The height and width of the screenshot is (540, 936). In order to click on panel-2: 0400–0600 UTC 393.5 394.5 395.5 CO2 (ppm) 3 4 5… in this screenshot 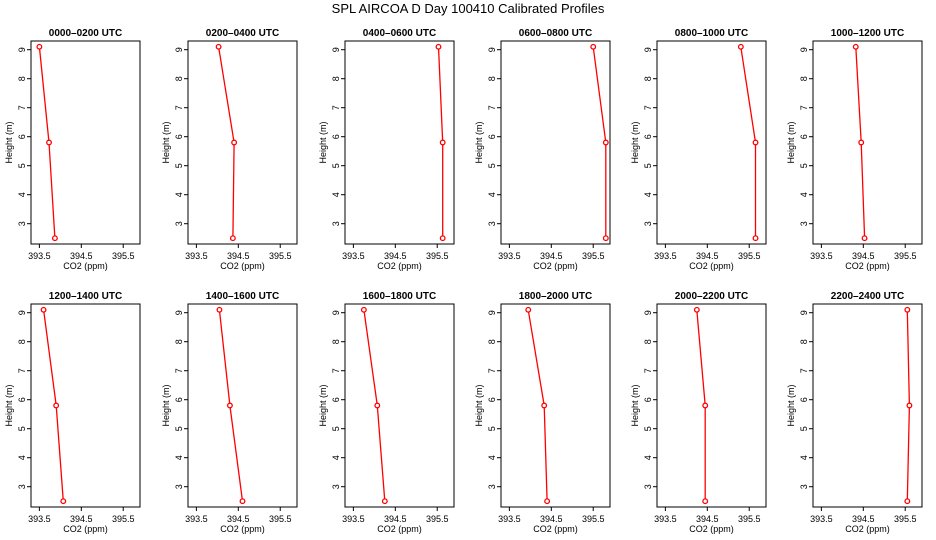, I will do `click(386, 149)`.